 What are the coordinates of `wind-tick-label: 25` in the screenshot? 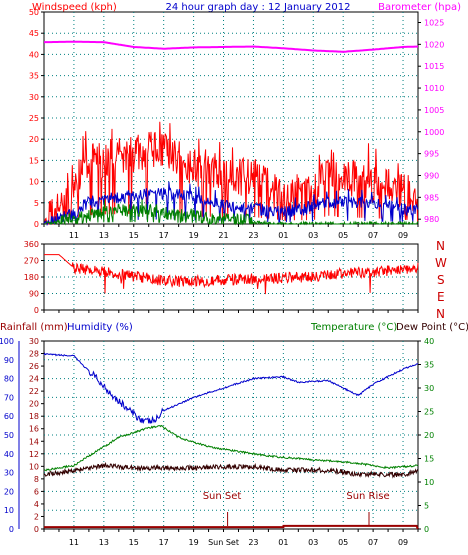 It's located at (34, 118).